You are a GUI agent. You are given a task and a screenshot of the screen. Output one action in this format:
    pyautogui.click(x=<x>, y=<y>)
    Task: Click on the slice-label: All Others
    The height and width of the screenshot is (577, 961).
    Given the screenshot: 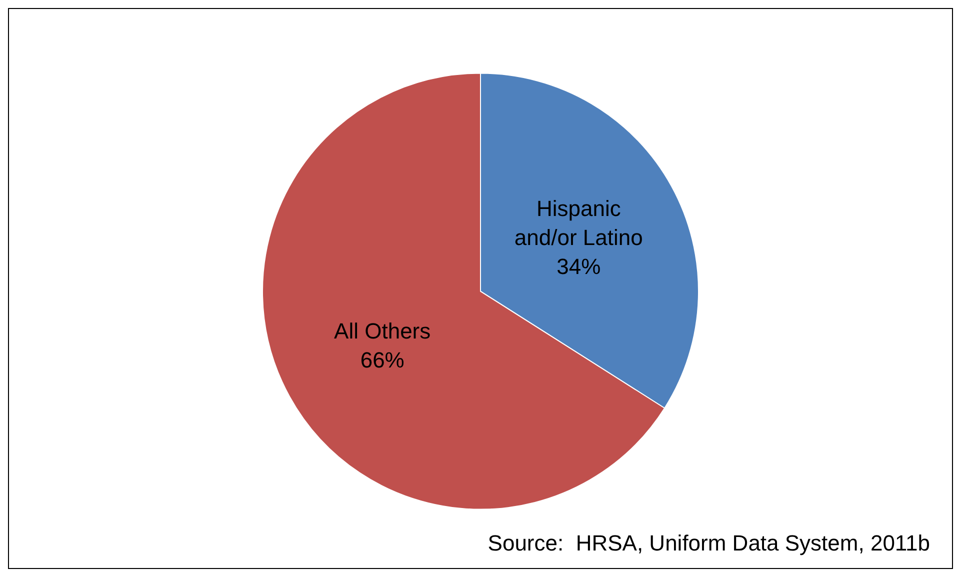 What is the action you would take?
    pyautogui.click(x=382, y=331)
    